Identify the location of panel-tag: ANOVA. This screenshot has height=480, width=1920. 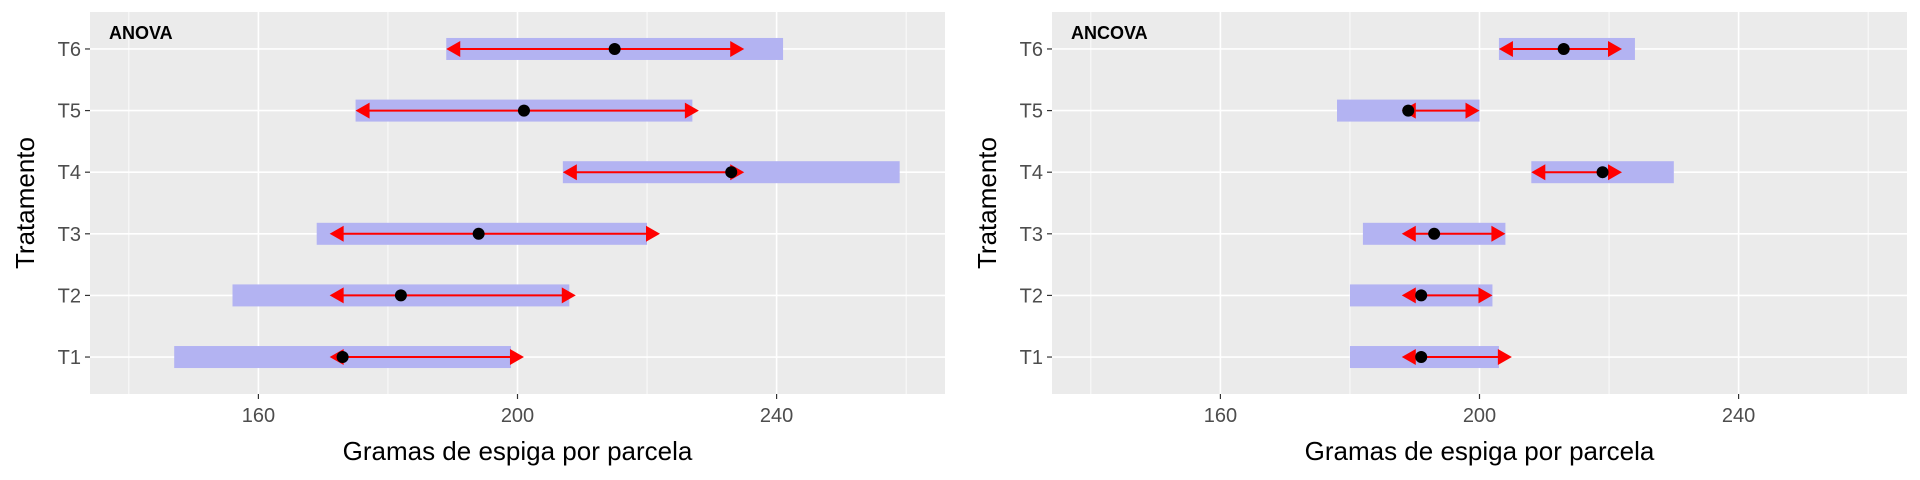
(141, 33).